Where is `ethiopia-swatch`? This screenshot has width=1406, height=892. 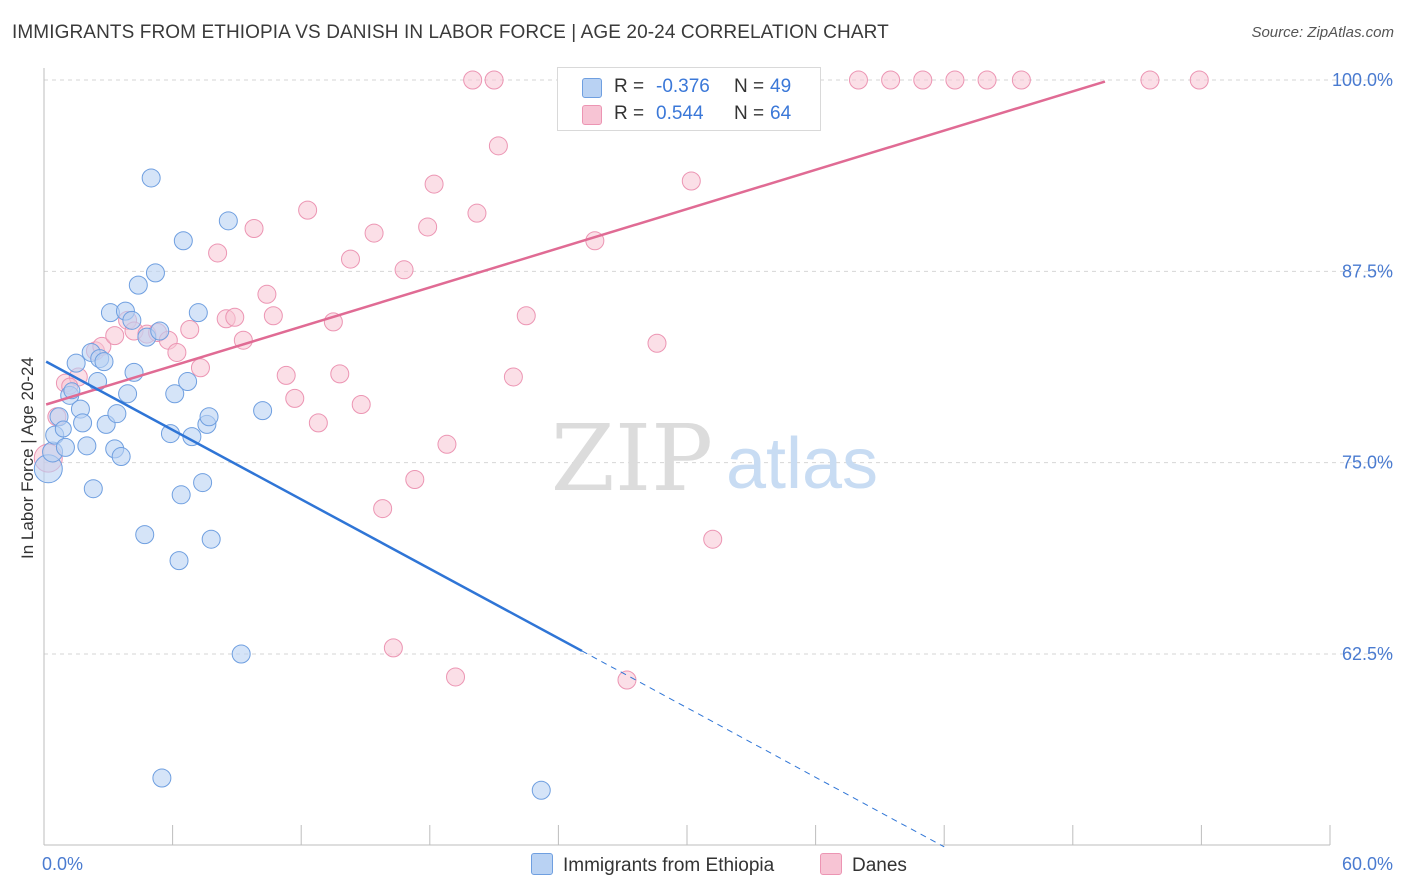 ethiopia-swatch is located at coordinates (592, 88).